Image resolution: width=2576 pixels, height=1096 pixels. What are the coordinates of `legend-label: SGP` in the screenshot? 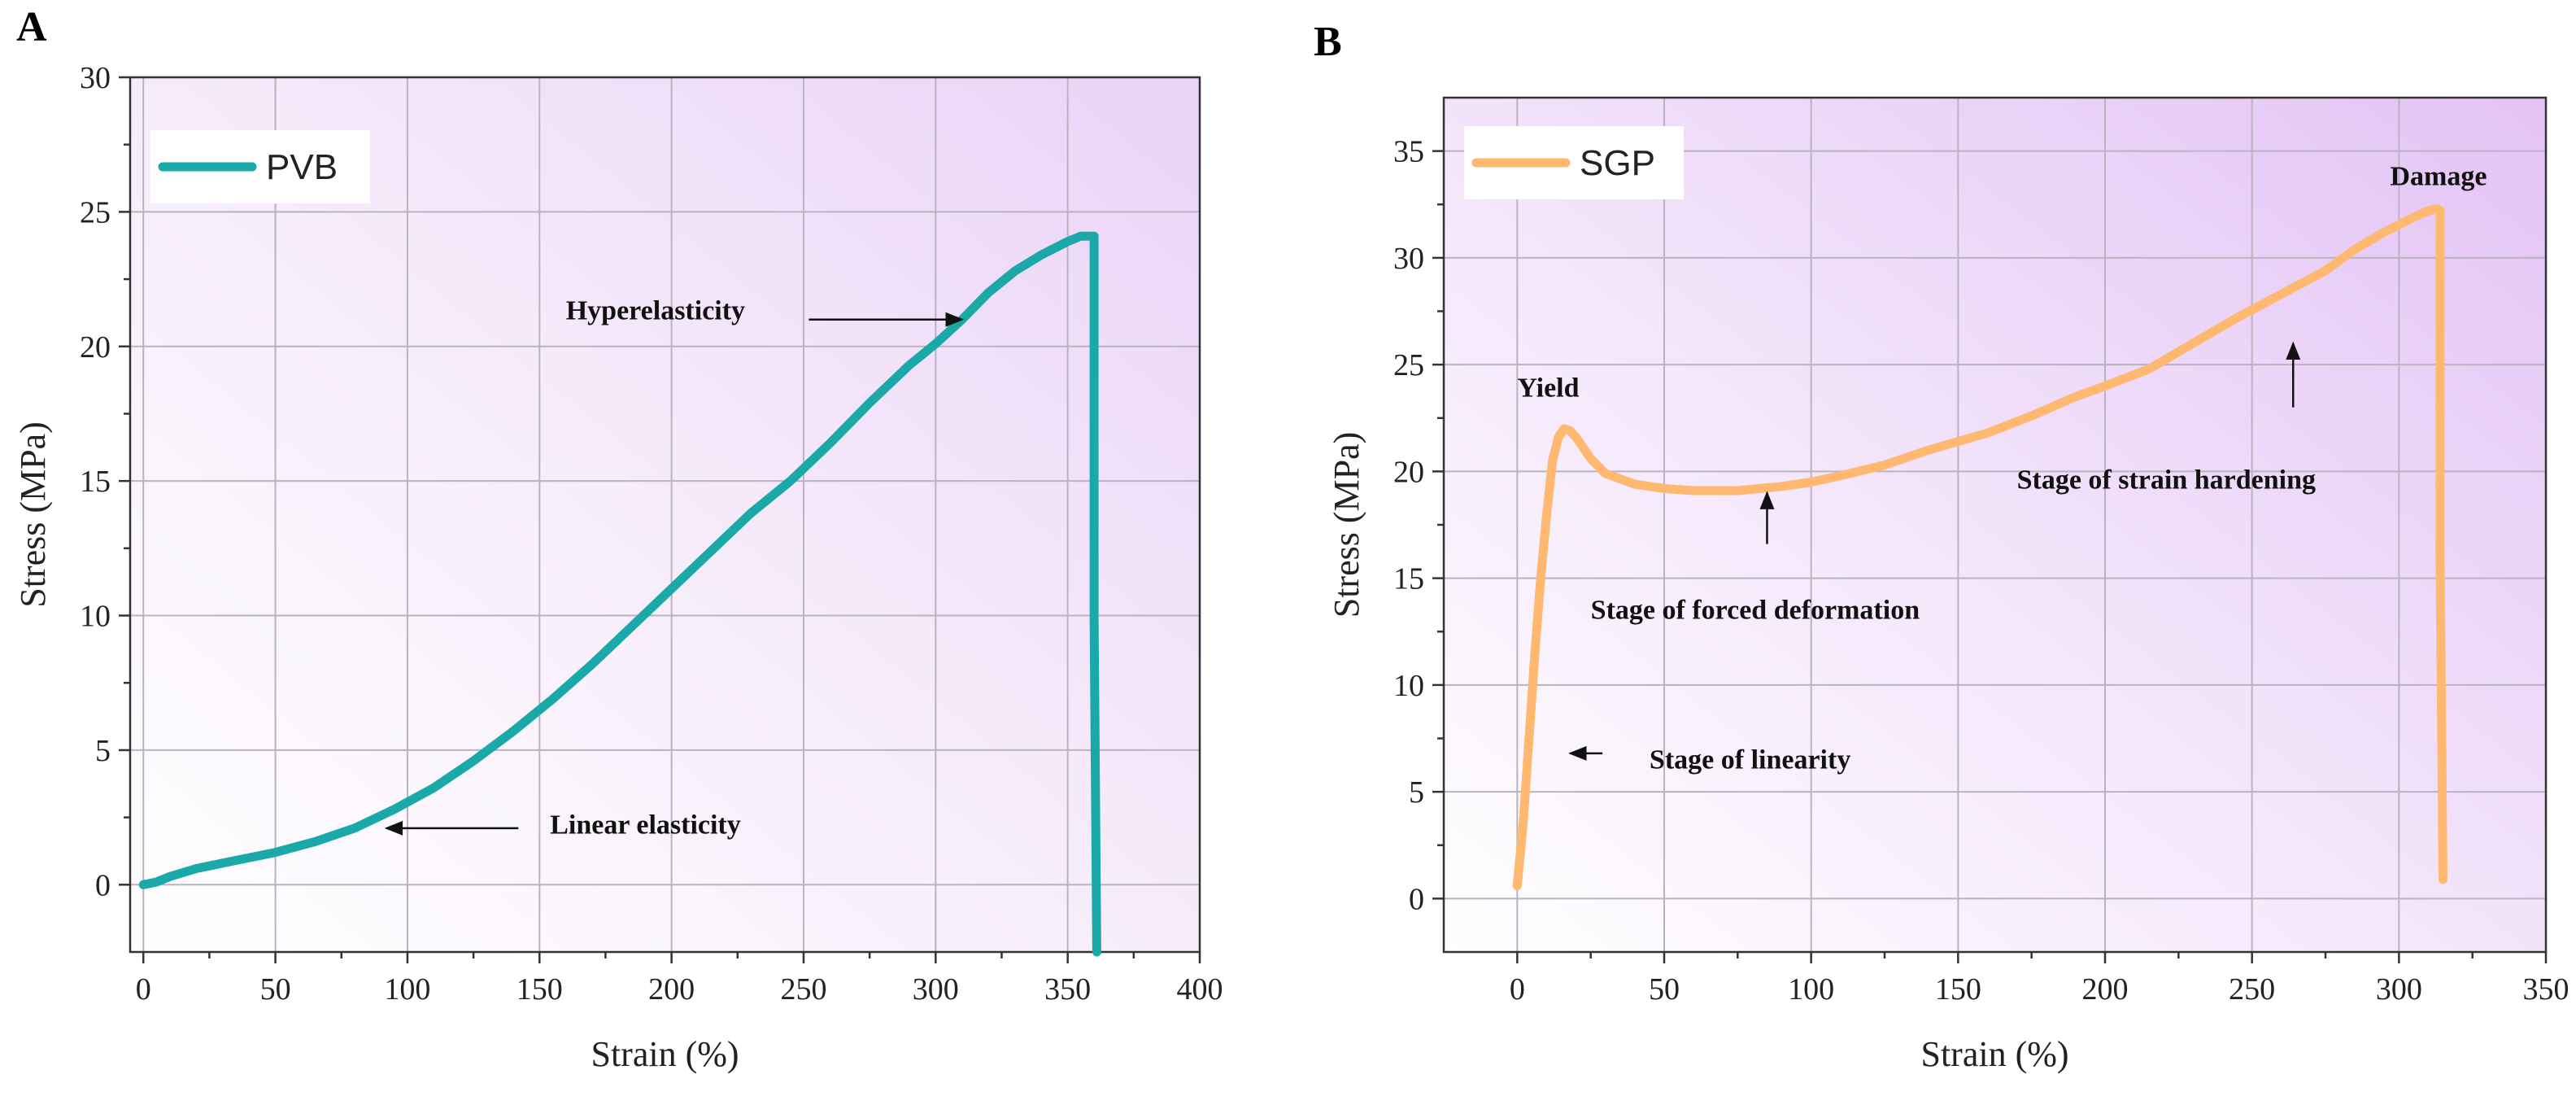 It's located at (1617, 163).